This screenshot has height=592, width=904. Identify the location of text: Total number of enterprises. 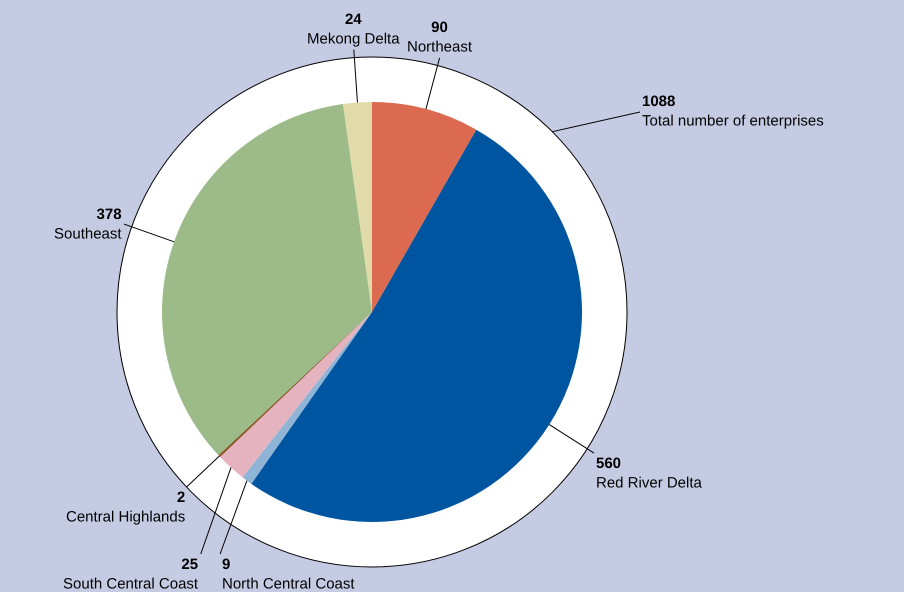
(733, 121).